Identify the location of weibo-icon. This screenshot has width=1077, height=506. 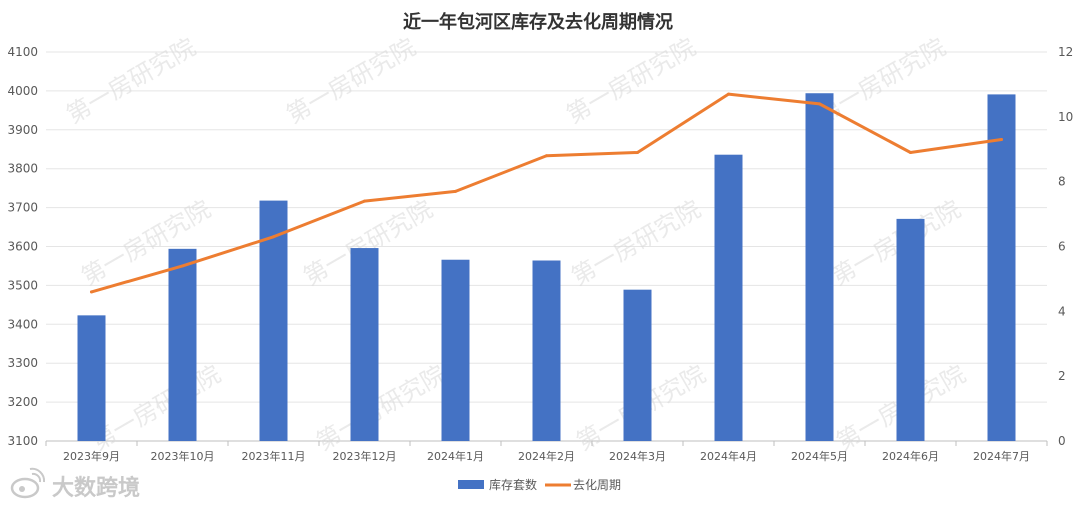
(28, 483).